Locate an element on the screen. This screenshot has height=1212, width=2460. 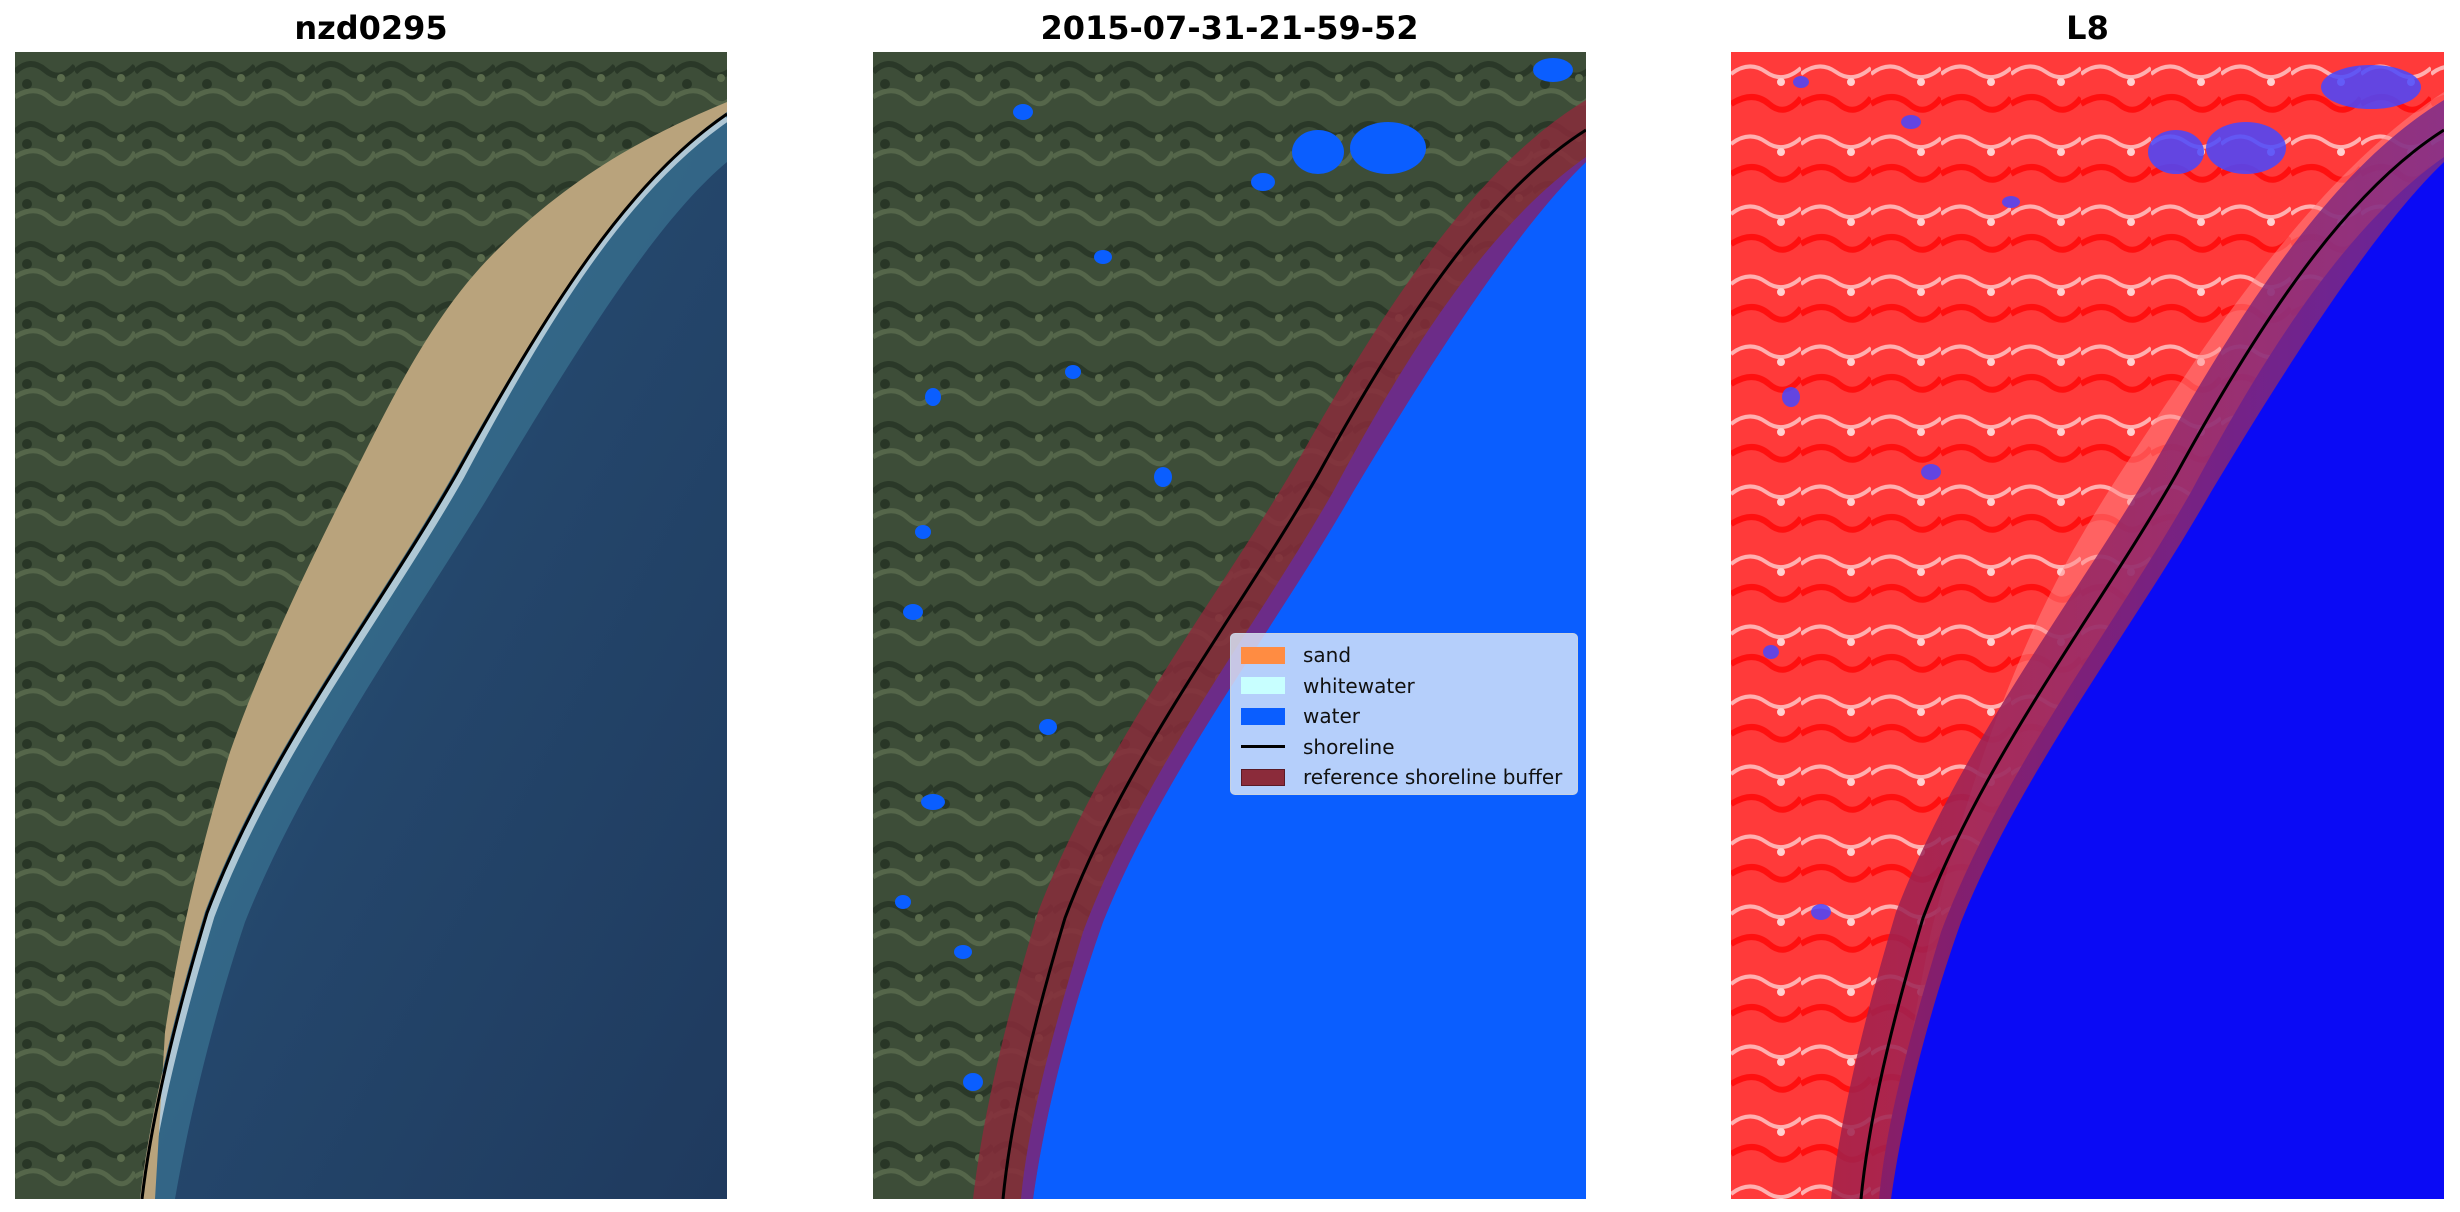
legend-item-buffer: reference shoreline buffer is located at coordinates (1404, 777).